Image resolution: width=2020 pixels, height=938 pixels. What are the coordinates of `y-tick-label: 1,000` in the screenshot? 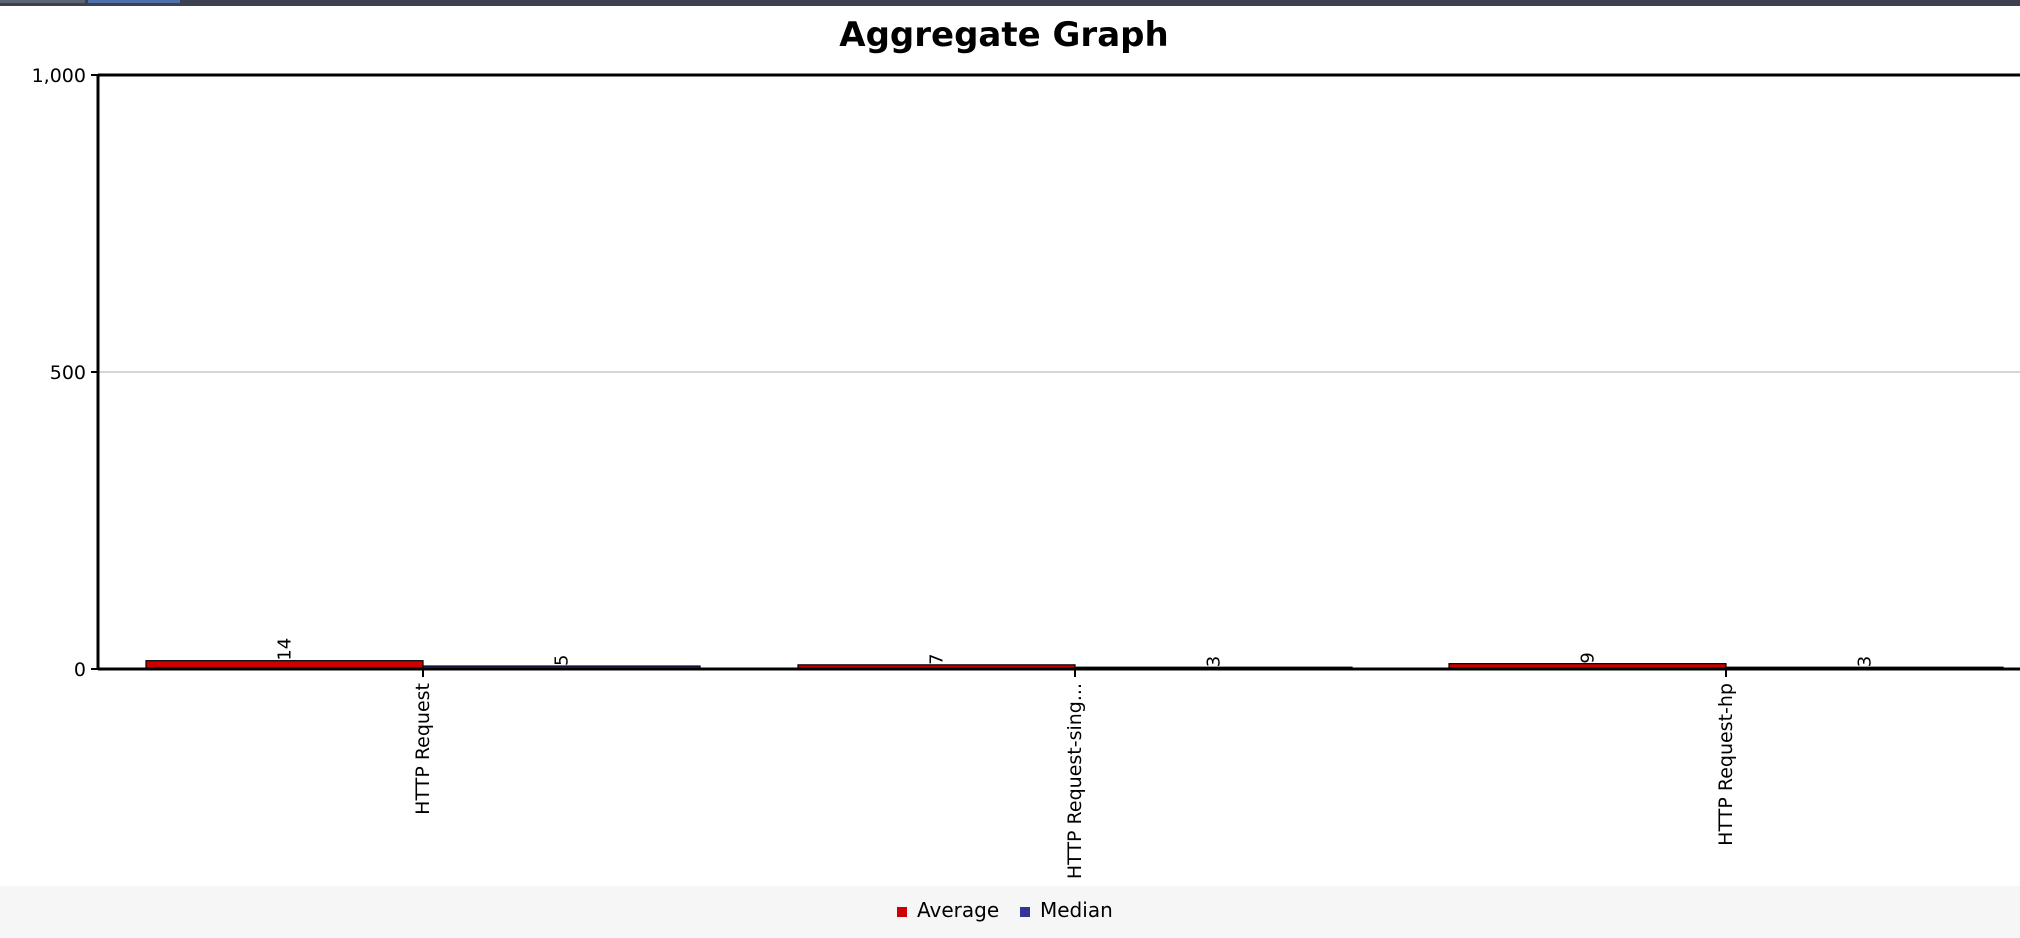 It's located at (59, 76).